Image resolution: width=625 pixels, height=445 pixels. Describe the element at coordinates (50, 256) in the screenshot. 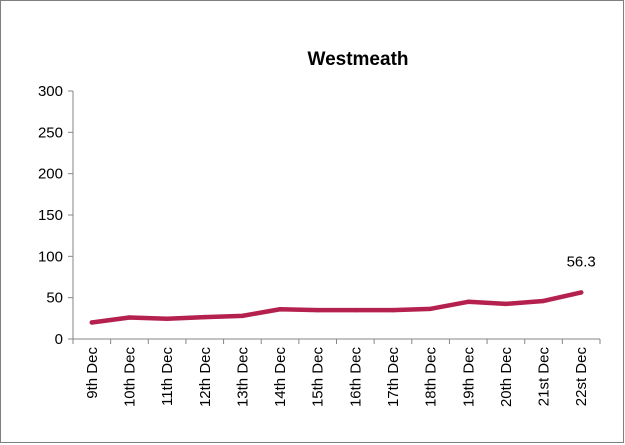

I see `y-tick-label: 100` at that location.